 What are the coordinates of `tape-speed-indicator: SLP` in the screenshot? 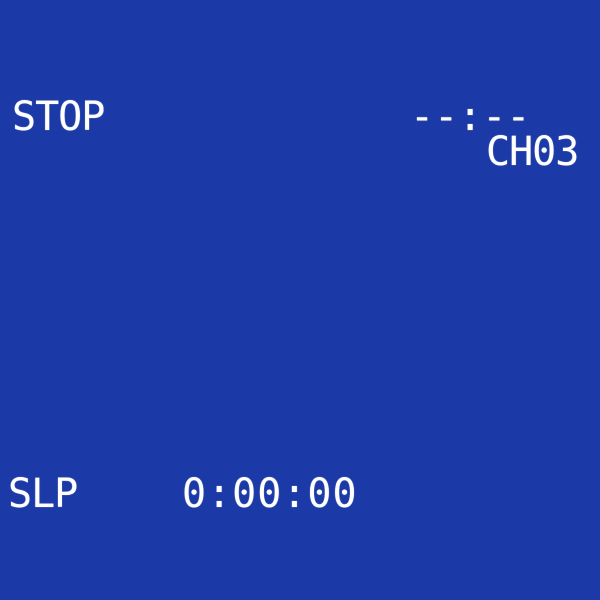 It's located at (43, 494).